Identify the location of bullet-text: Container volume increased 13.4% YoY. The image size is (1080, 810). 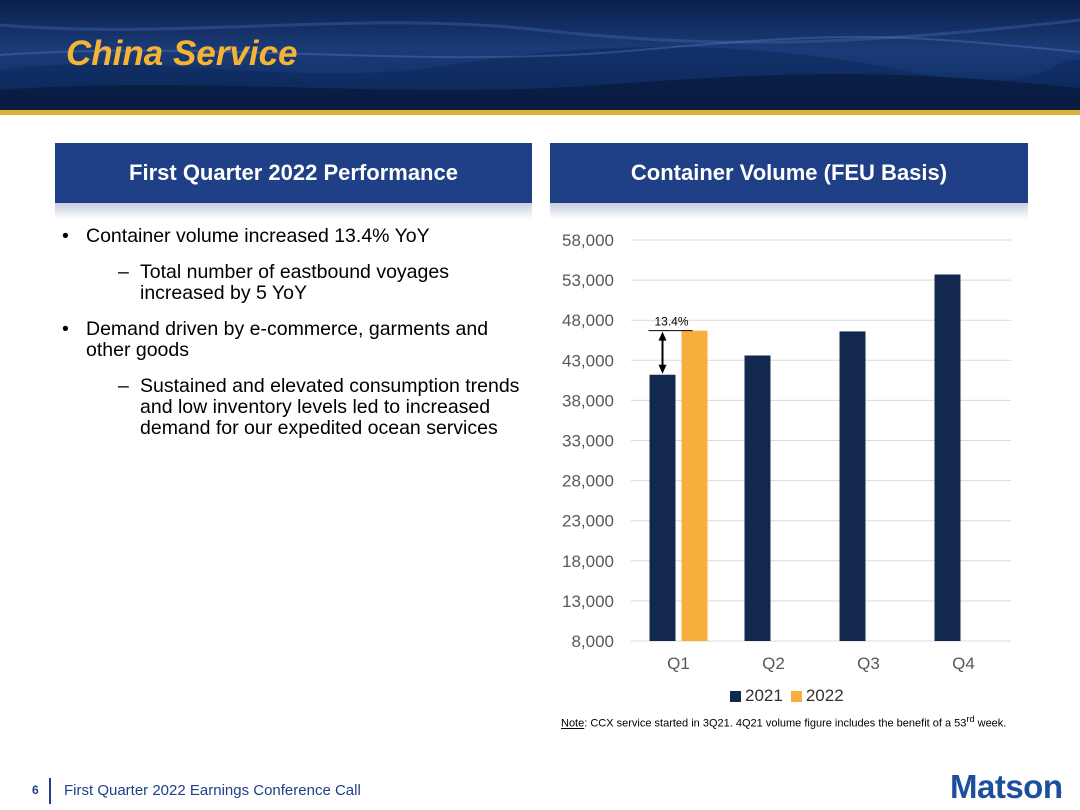
(258, 236).